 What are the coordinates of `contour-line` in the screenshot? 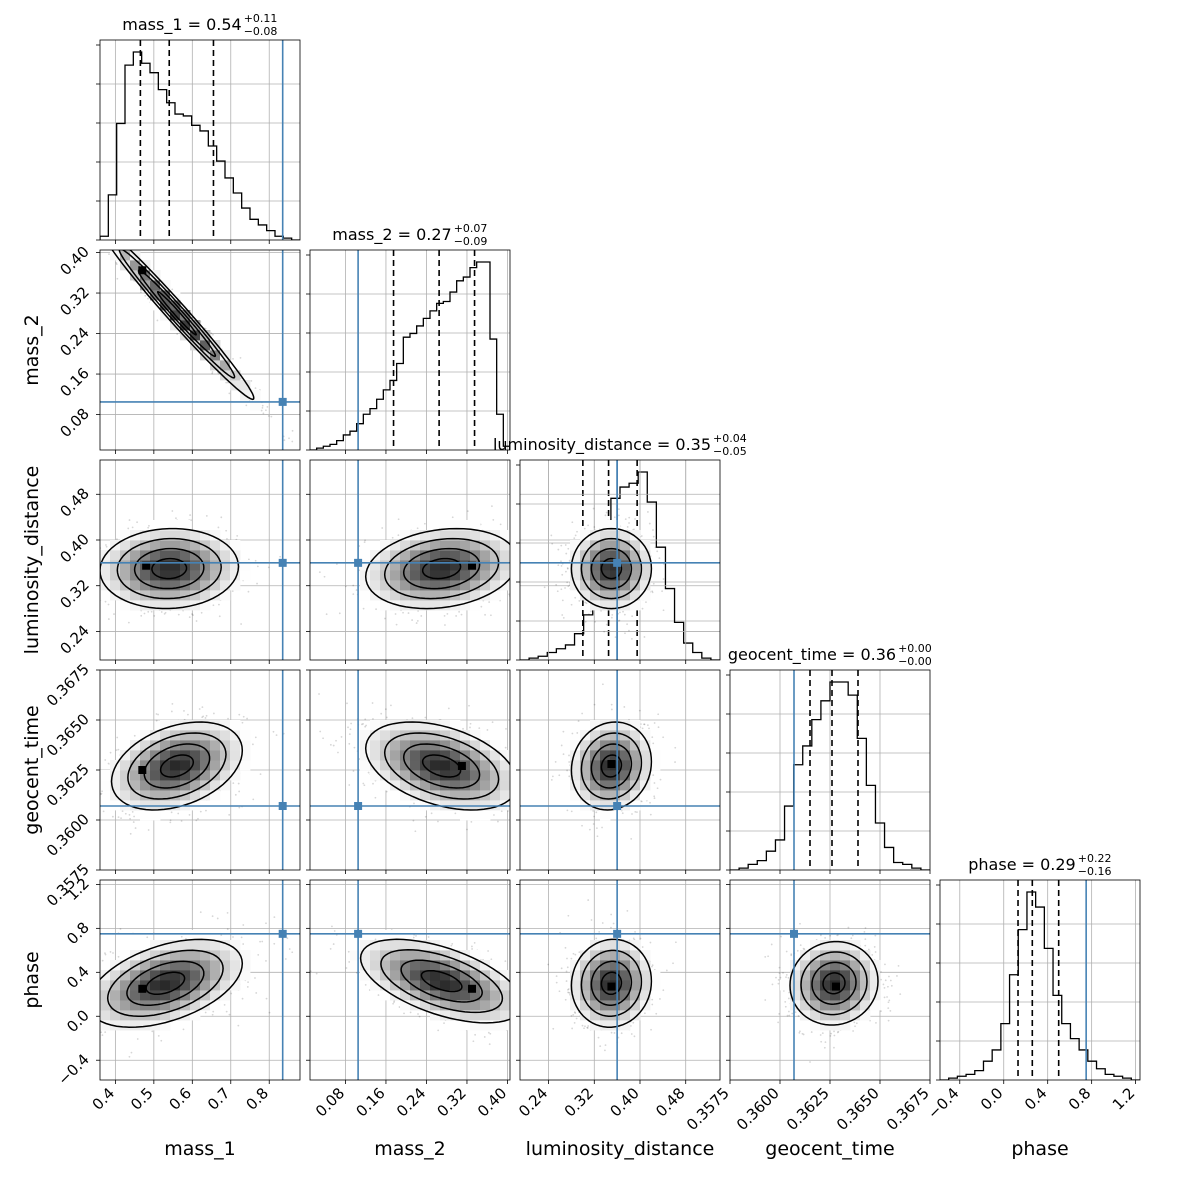 It's located at (611, 568).